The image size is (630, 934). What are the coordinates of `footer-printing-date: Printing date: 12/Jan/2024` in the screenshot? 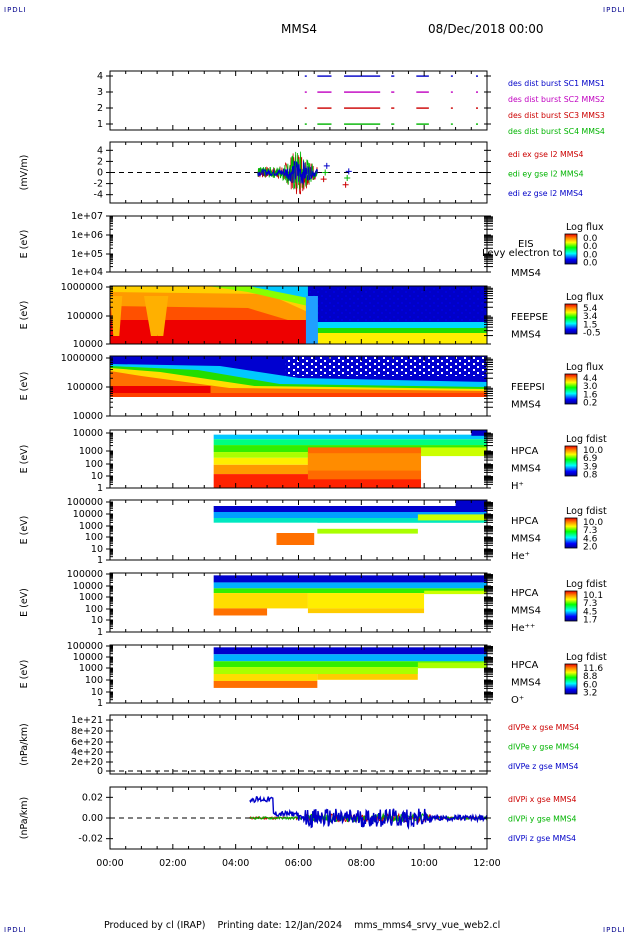 It's located at (280, 925).